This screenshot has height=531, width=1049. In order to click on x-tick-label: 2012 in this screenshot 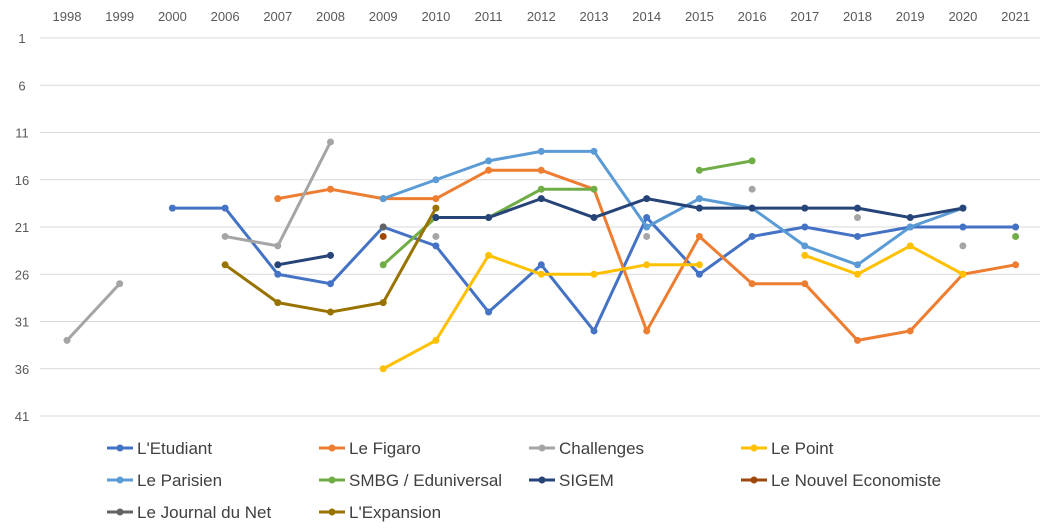, I will do `click(541, 16)`.